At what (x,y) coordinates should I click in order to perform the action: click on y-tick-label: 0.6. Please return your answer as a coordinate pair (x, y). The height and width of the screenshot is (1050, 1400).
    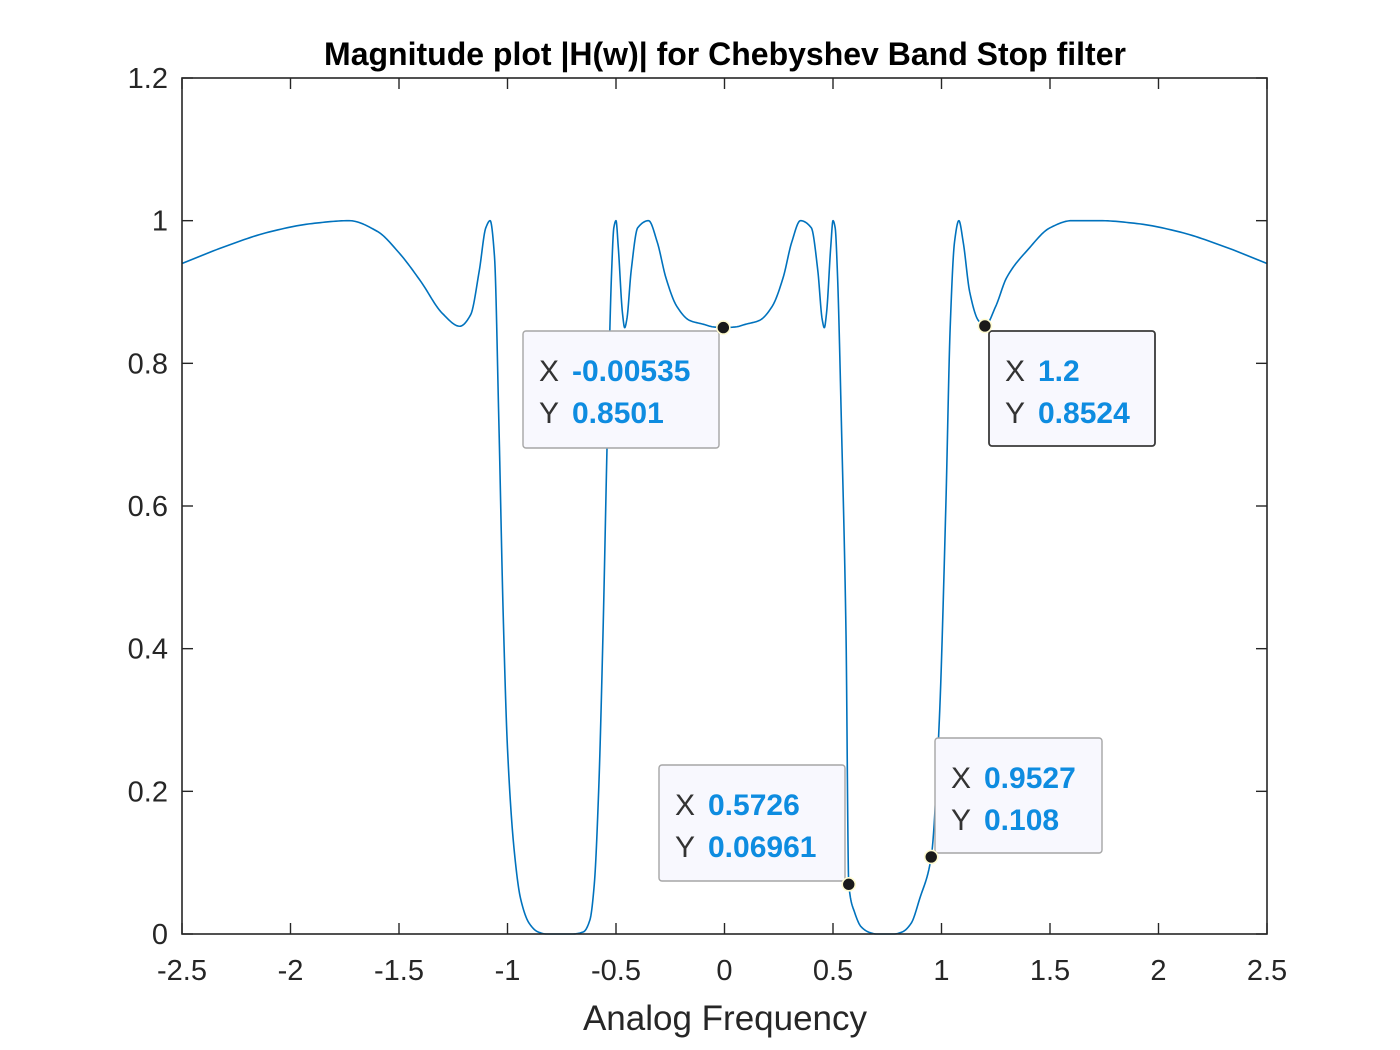
    Looking at the image, I should click on (148, 507).